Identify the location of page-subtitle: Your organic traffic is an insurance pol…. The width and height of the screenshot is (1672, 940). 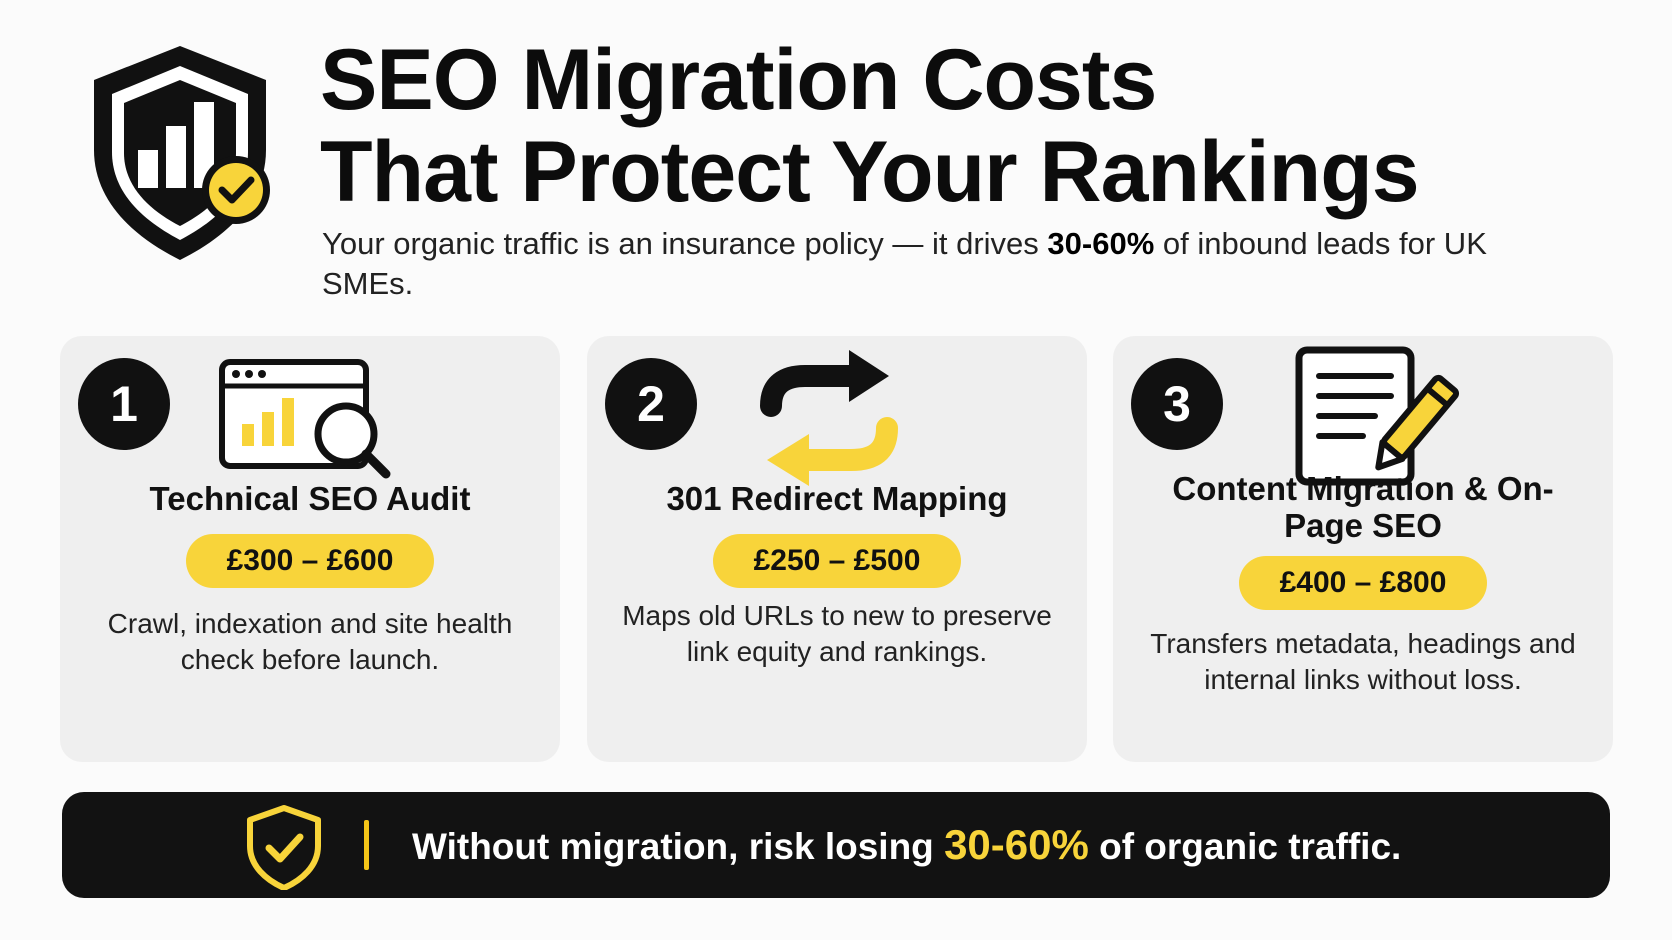
(922, 264).